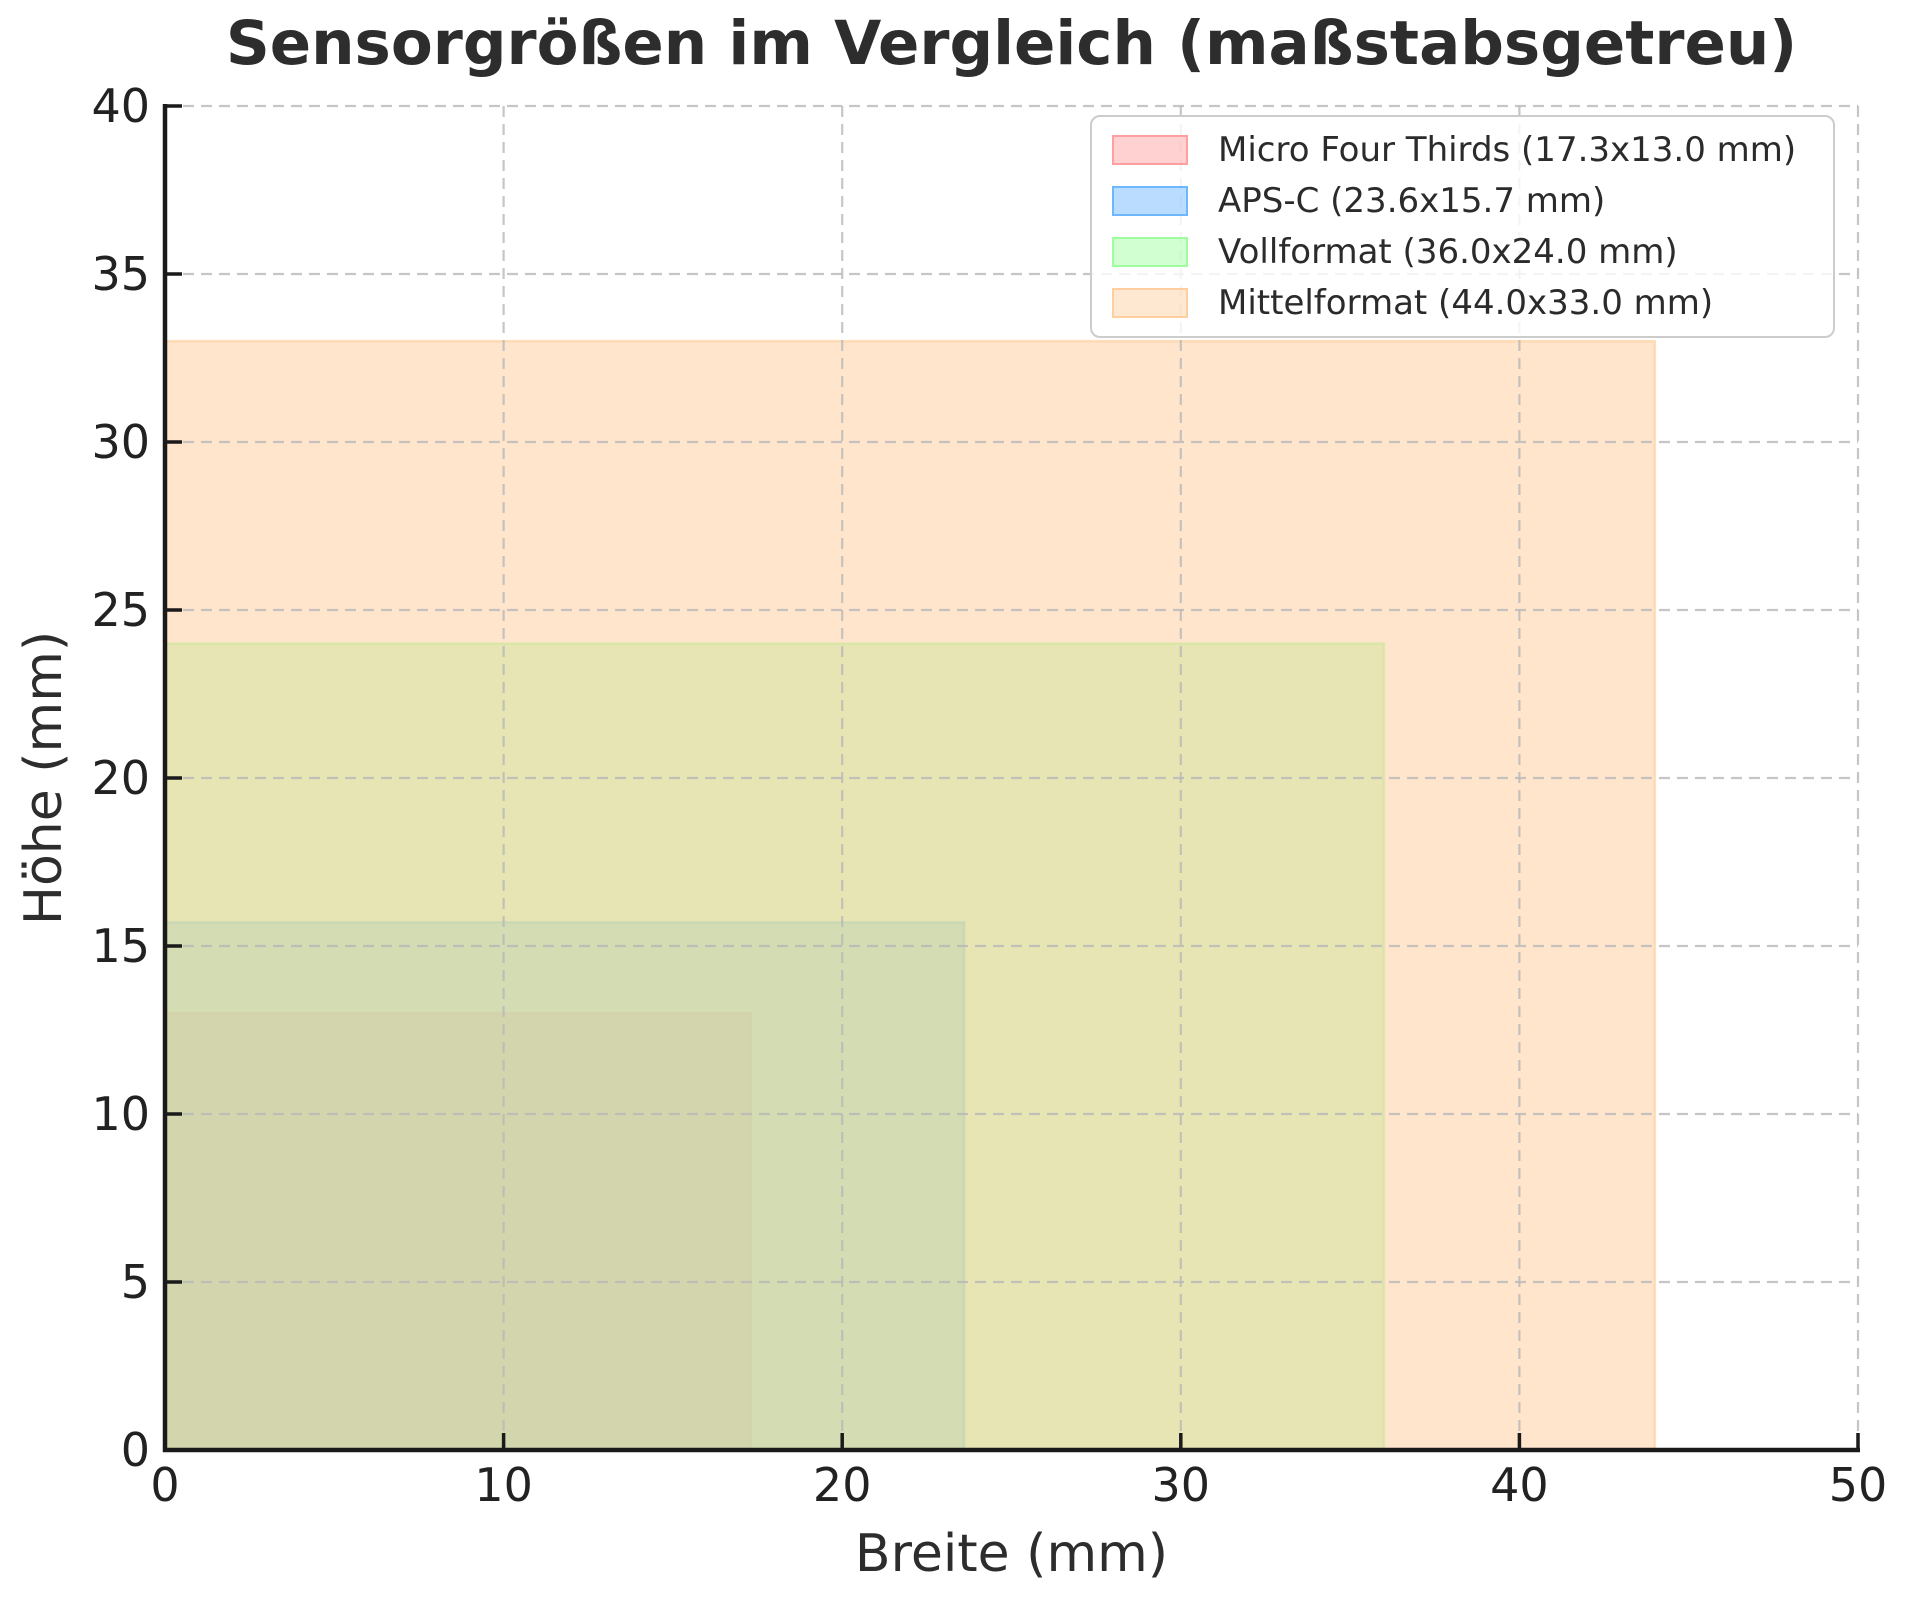  What do you see at coordinates (120, 778) in the screenshot?
I see `y-tick-label-20: 20` at bounding box center [120, 778].